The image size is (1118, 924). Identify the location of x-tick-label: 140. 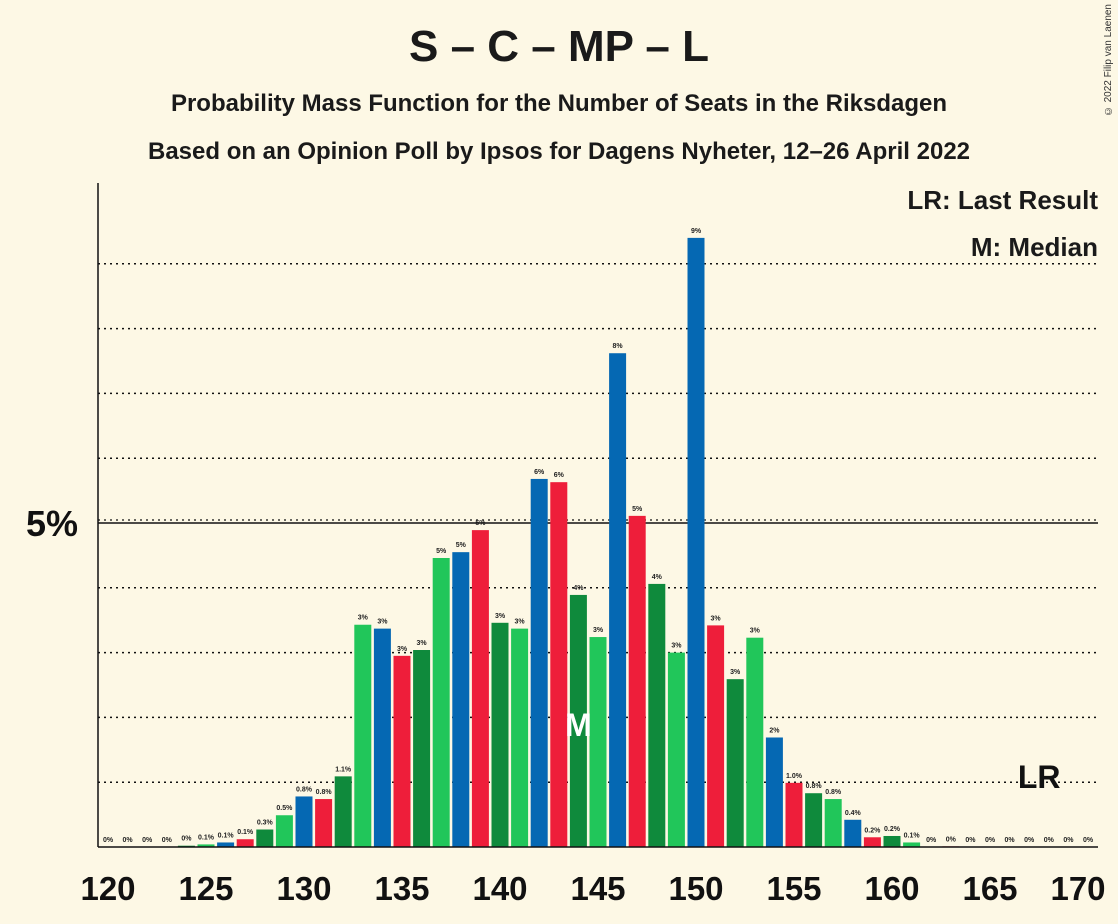
(499, 888).